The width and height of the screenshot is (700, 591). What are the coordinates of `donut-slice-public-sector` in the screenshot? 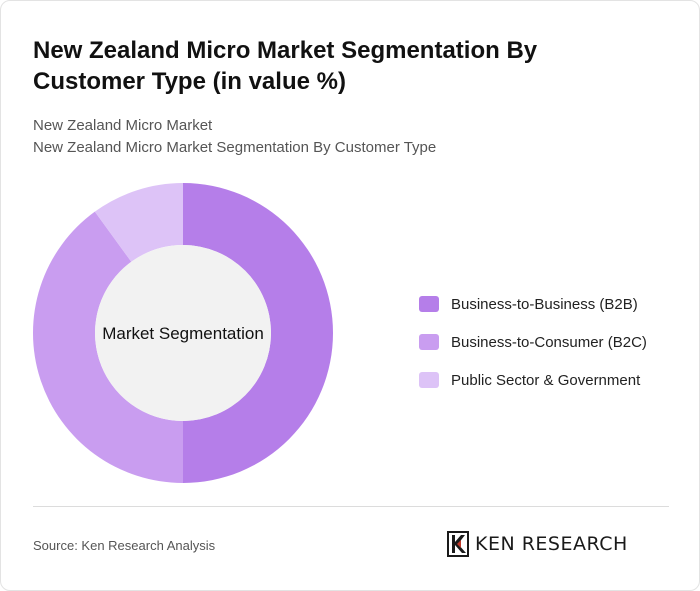 It's located at (138, 222).